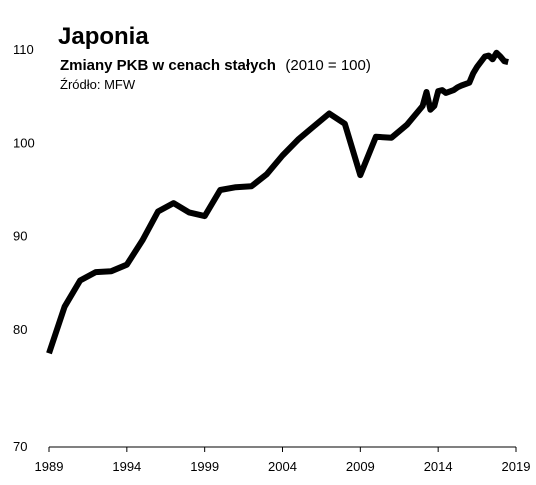 The height and width of the screenshot is (485, 536). Describe the element at coordinates (23, 49) in the screenshot. I see `y-tick-label: 110` at that location.